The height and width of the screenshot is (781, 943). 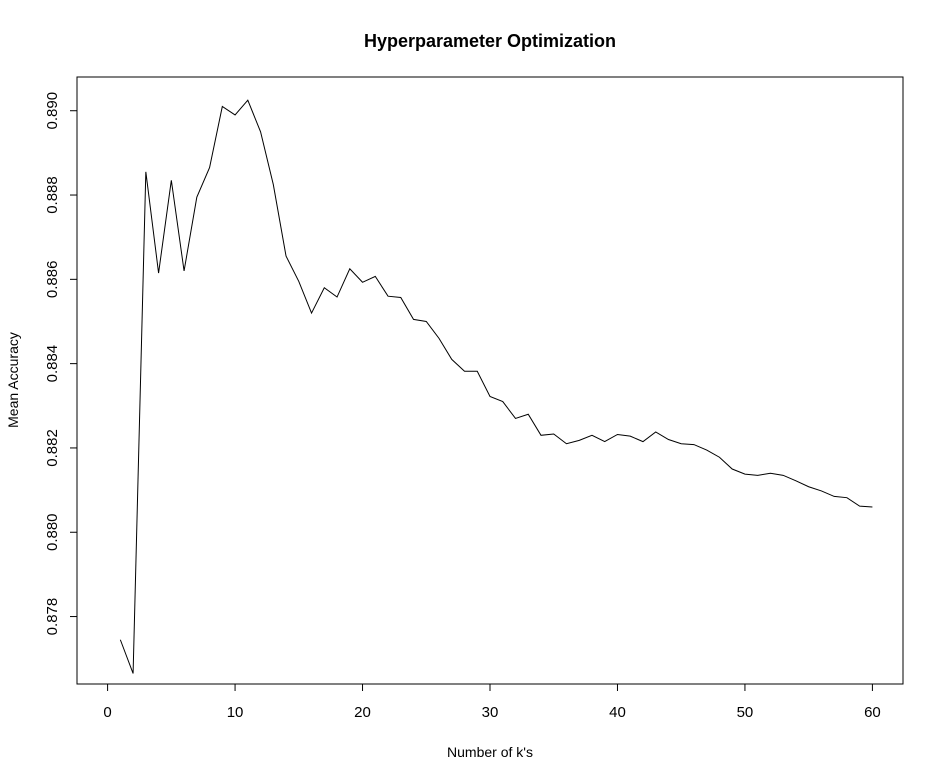 I want to click on x-axis-title: Number of k's, so click(x=490, y=752).